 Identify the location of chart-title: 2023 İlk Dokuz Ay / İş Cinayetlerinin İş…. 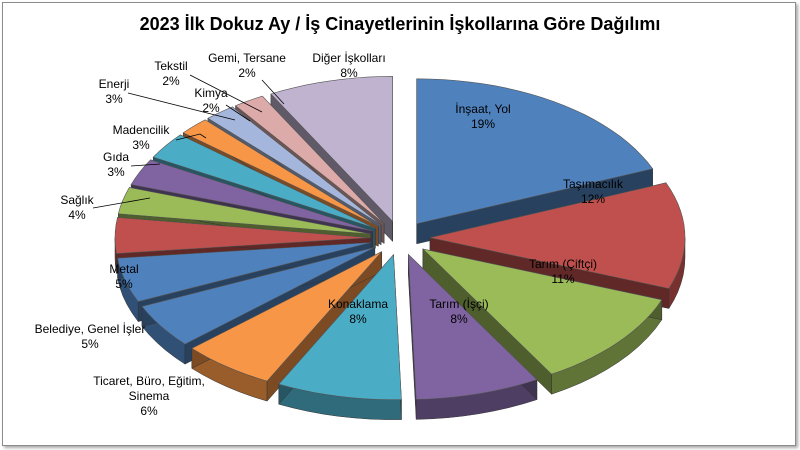
(400, 24).